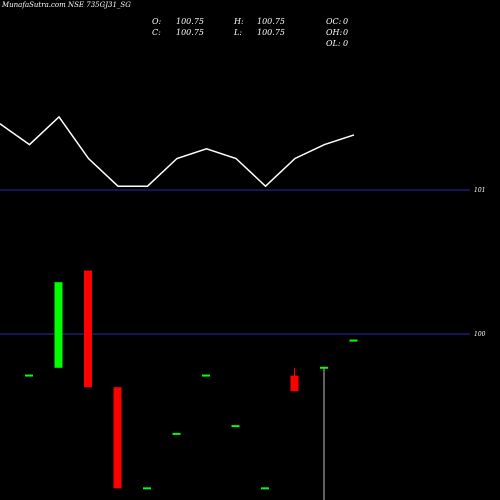 The height and width of the screenshot is (500, 500). What do you see at coordinates (345, 43) in the screenshot?
I see `ol-value: 0` at bounding box center [345, 43].